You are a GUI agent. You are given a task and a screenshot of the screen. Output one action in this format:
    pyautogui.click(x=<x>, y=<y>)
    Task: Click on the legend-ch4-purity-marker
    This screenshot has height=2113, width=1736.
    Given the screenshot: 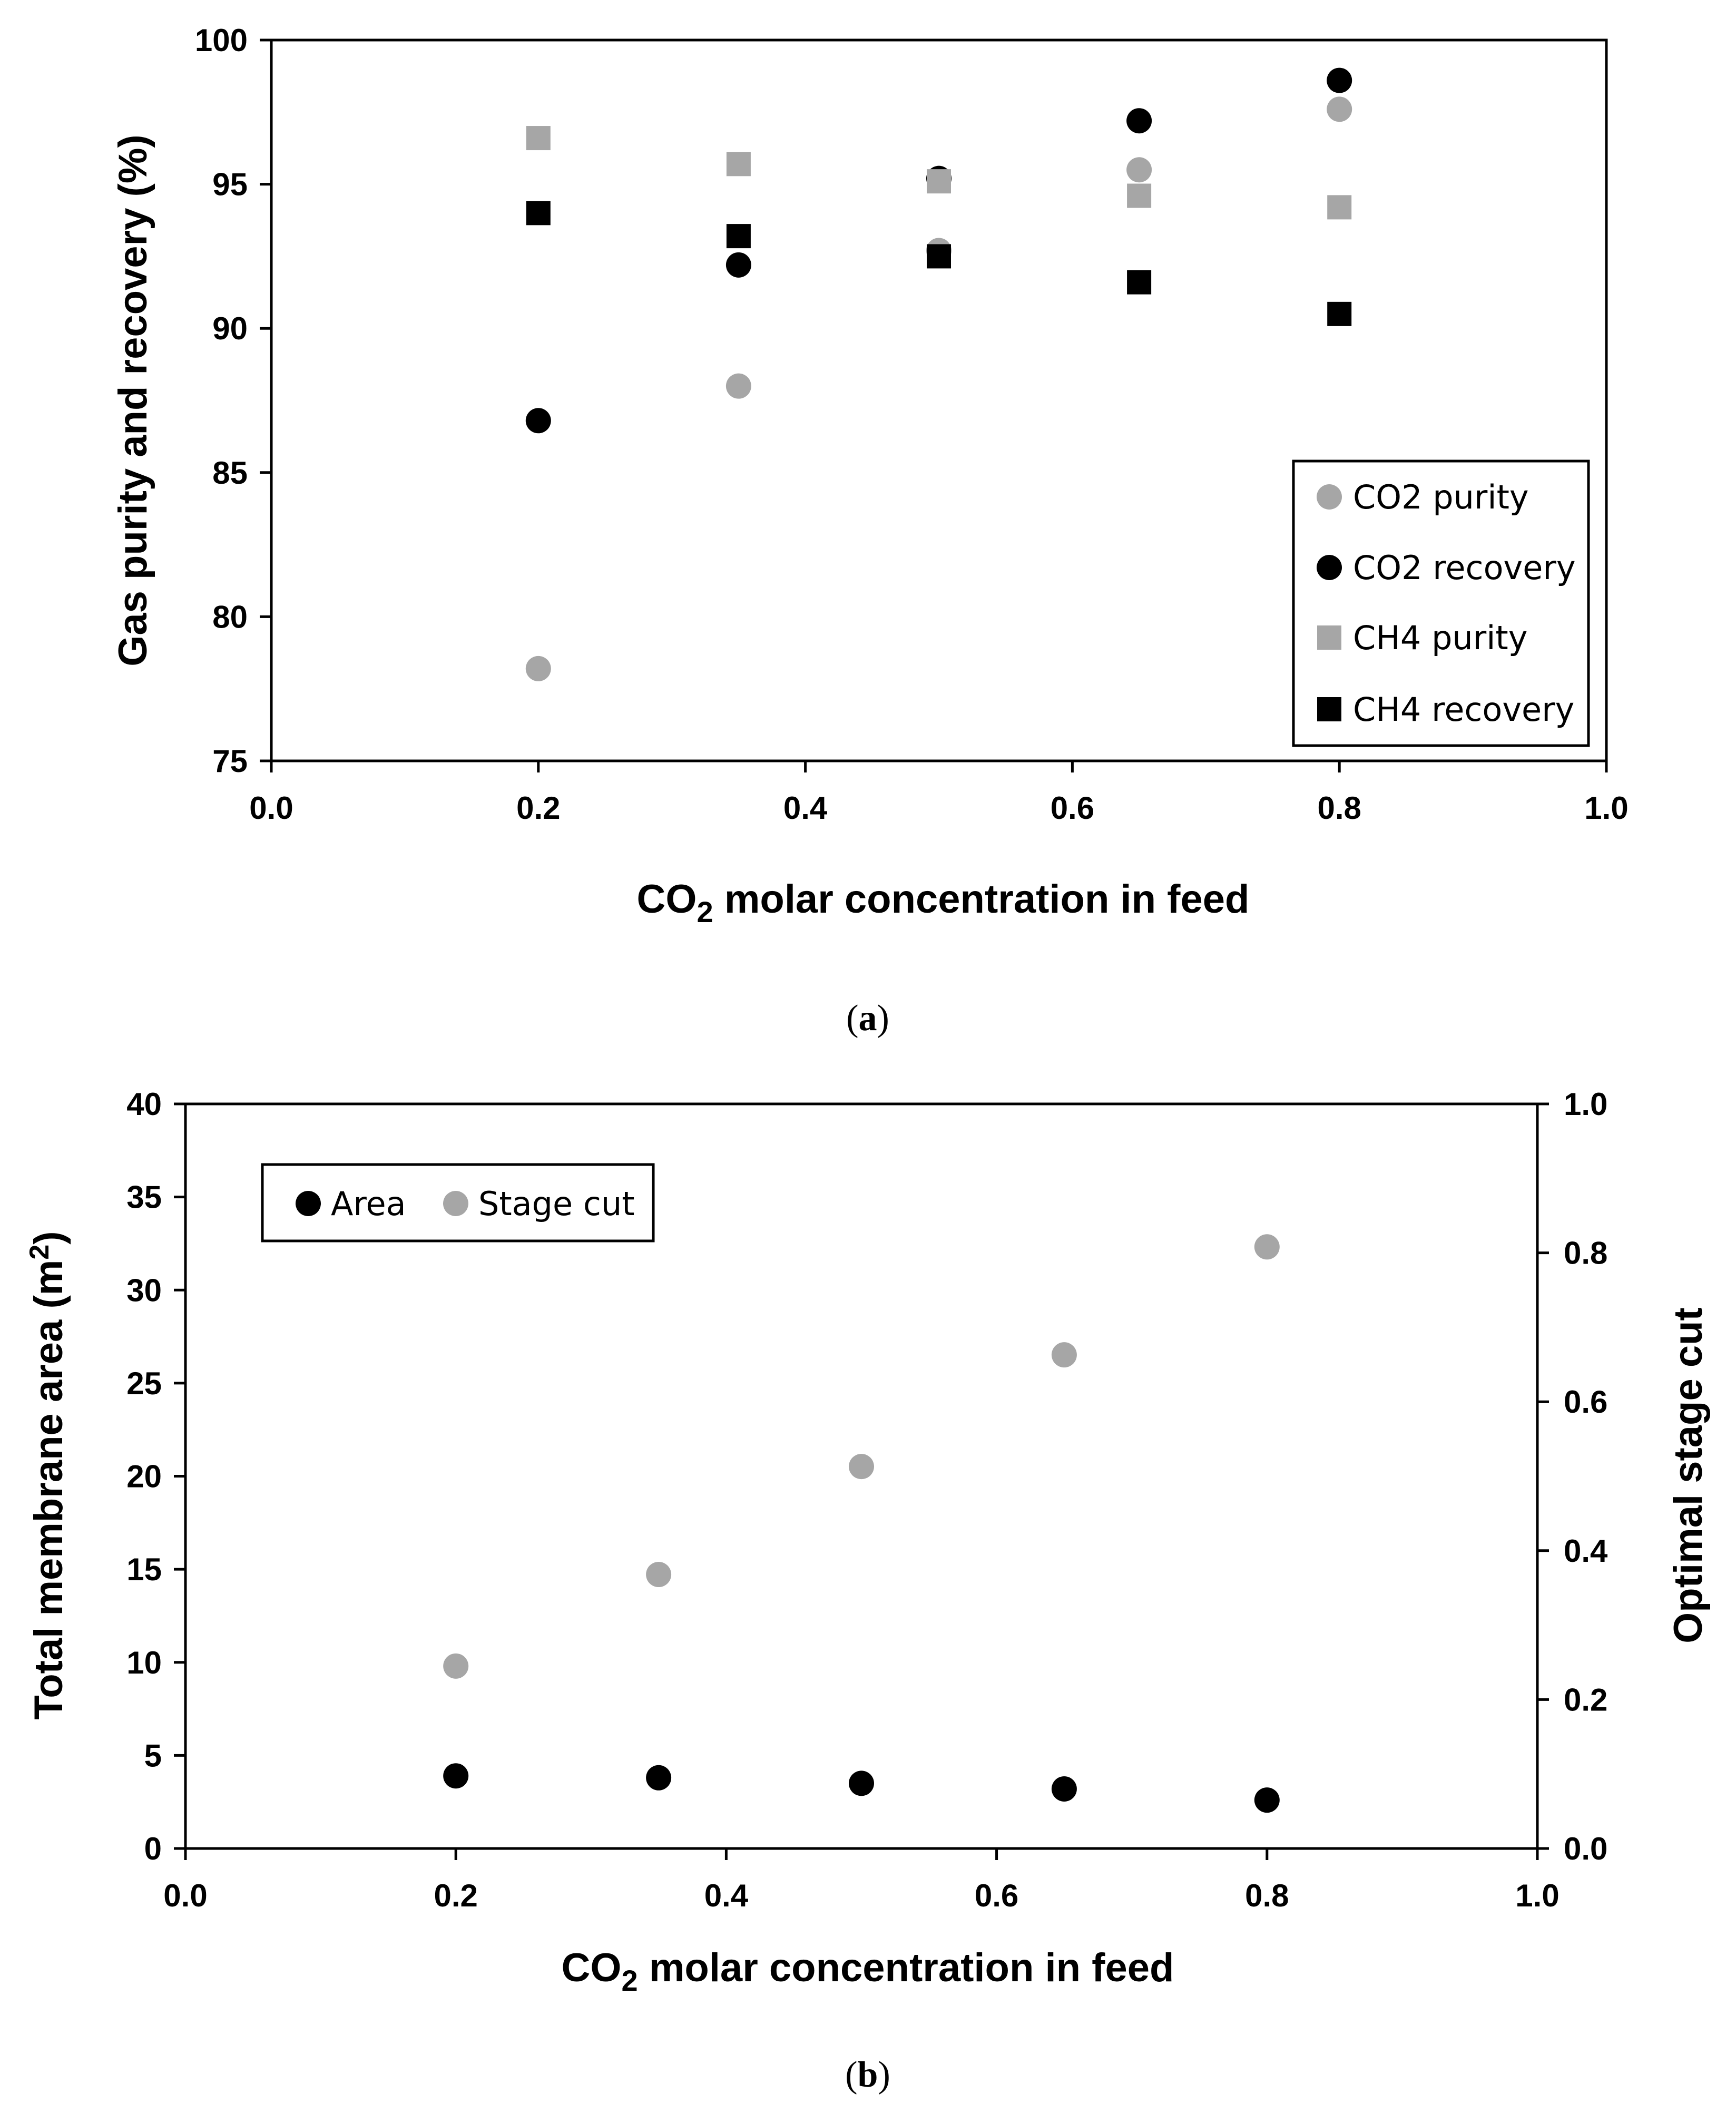 What is the action you would take?
    pyautogui.click(x=1329, y=637)
    